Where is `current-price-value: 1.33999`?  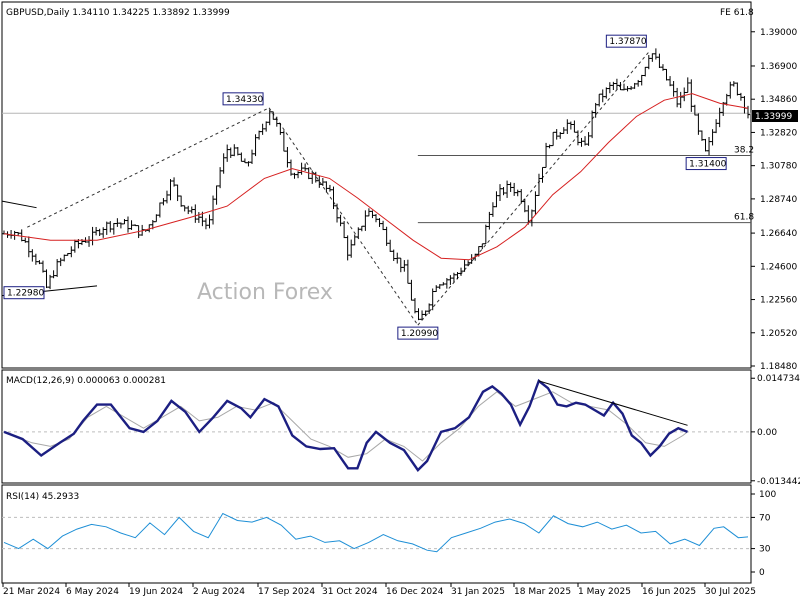
current-price-value: 1.33999 is located at coordinates (773, 117).